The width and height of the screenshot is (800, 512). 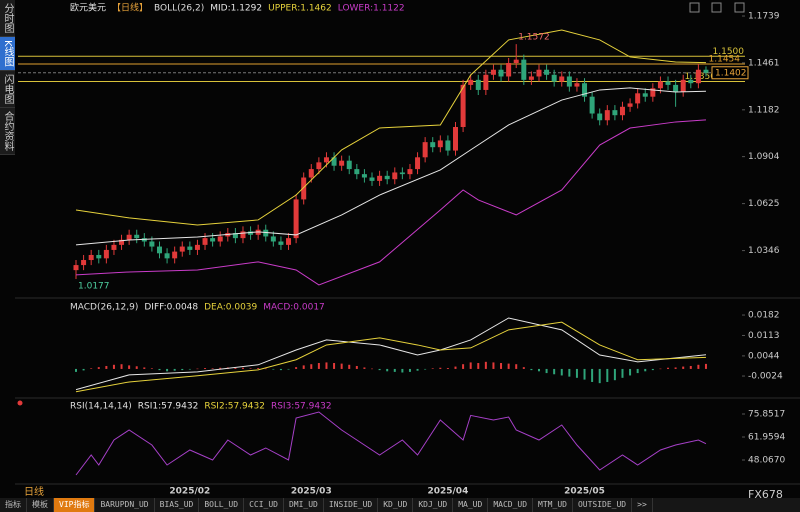 What do you see at coordinates (471, 505) in the screenshot?
I see `toolbar-item: MA_UD` at bounding box center [471, 505].